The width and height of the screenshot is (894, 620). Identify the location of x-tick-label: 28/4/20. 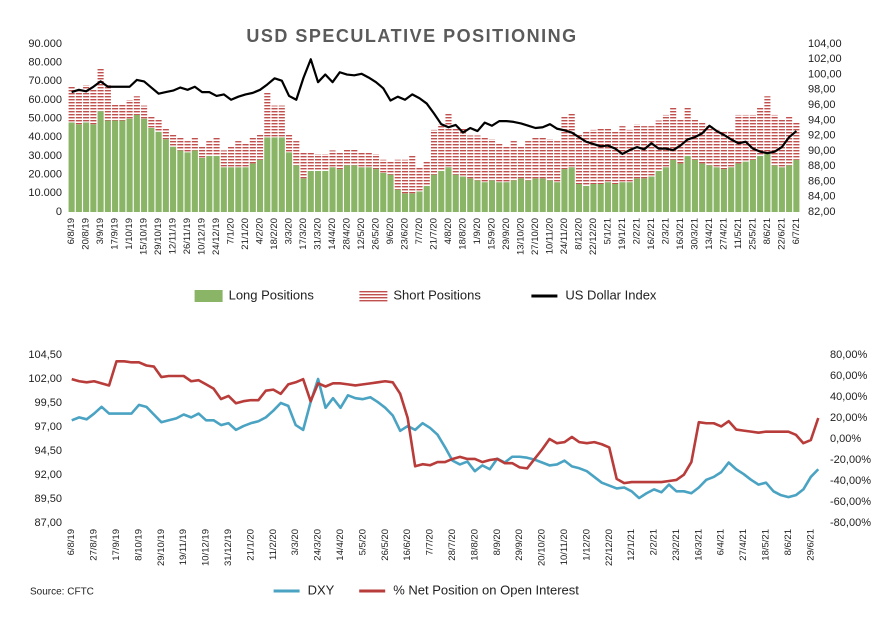
(347, 234).